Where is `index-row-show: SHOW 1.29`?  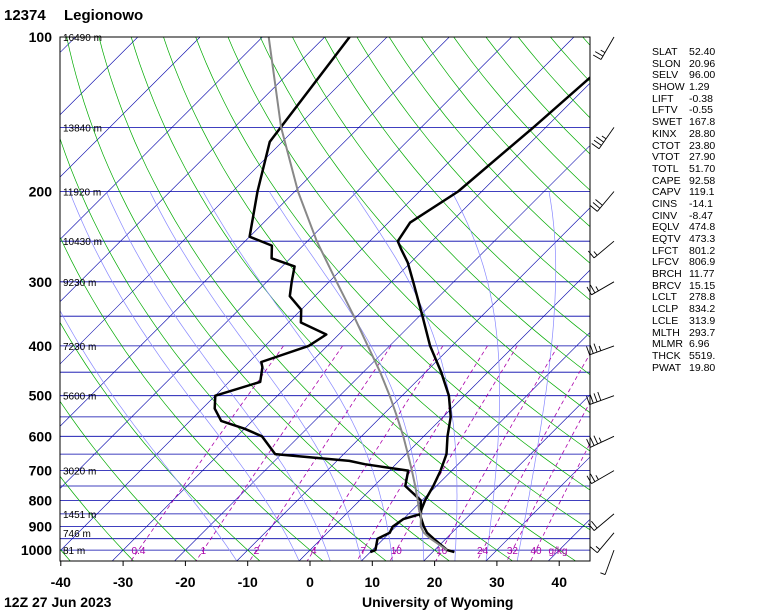 index-row-show: SHOW 1.29 is located at coordinates (708, 87).